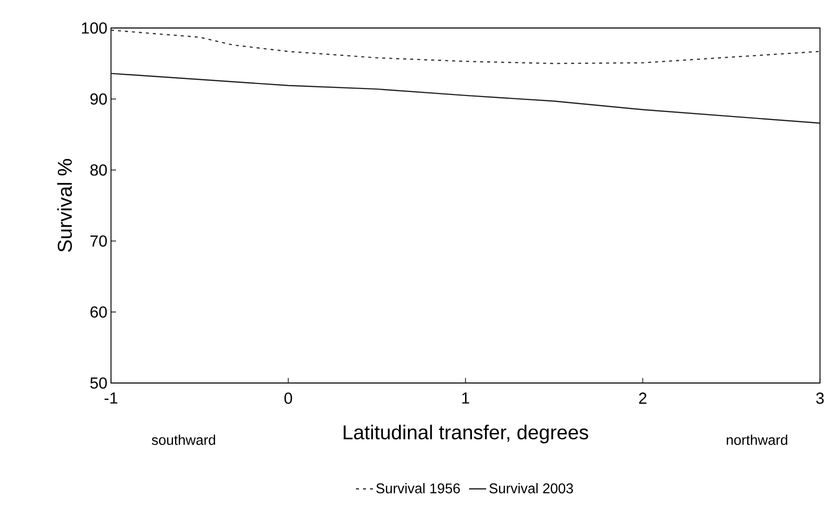  Describe the element at coordinates (531, 488) in the screenshot. I see `legend-label: Survival 2003` at that location.